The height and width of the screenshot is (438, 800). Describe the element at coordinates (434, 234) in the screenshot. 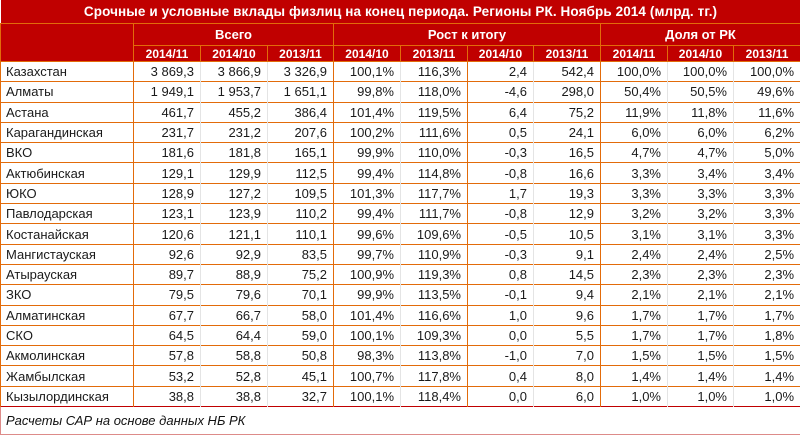

I see `value-cell: 109,6%` at that location.